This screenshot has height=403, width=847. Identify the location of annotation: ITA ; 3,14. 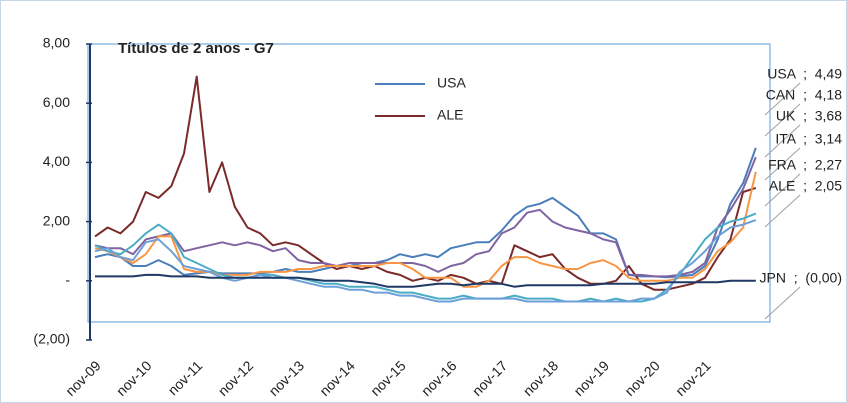
(808, 139).